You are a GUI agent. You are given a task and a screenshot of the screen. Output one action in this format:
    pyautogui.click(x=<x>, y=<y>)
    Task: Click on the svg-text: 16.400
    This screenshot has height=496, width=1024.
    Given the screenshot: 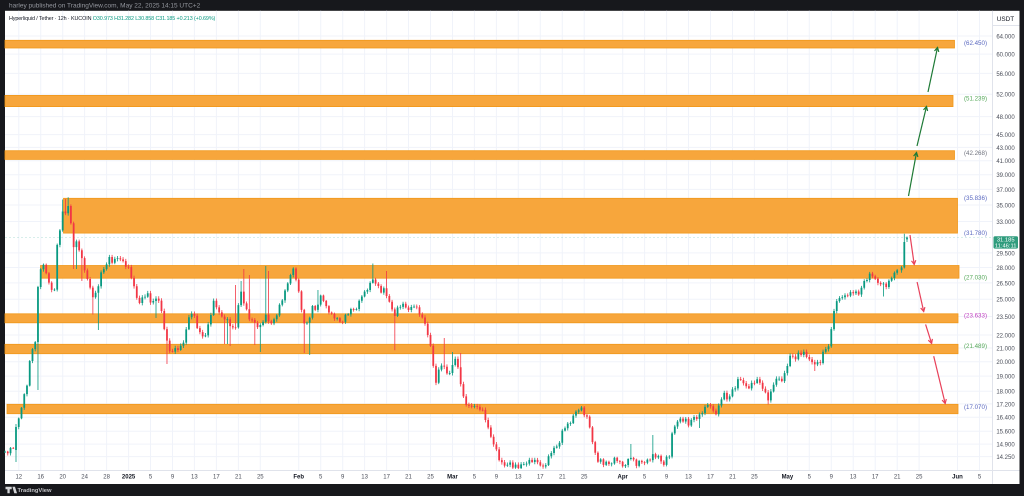 What is the action you would take?
    pyautogui.click(x=1005, y=419)
    